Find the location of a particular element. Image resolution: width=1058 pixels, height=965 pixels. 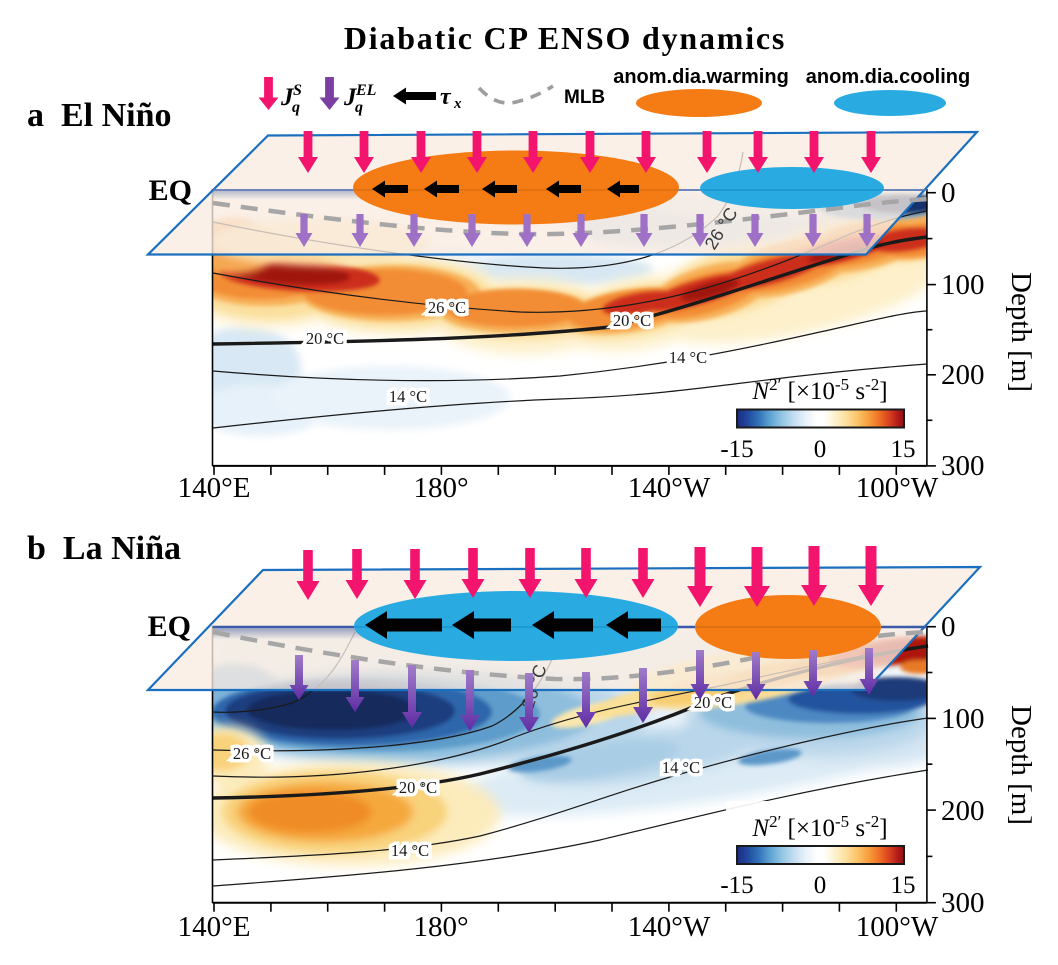

svg-text: MLB is located at coordinates (584, 97).